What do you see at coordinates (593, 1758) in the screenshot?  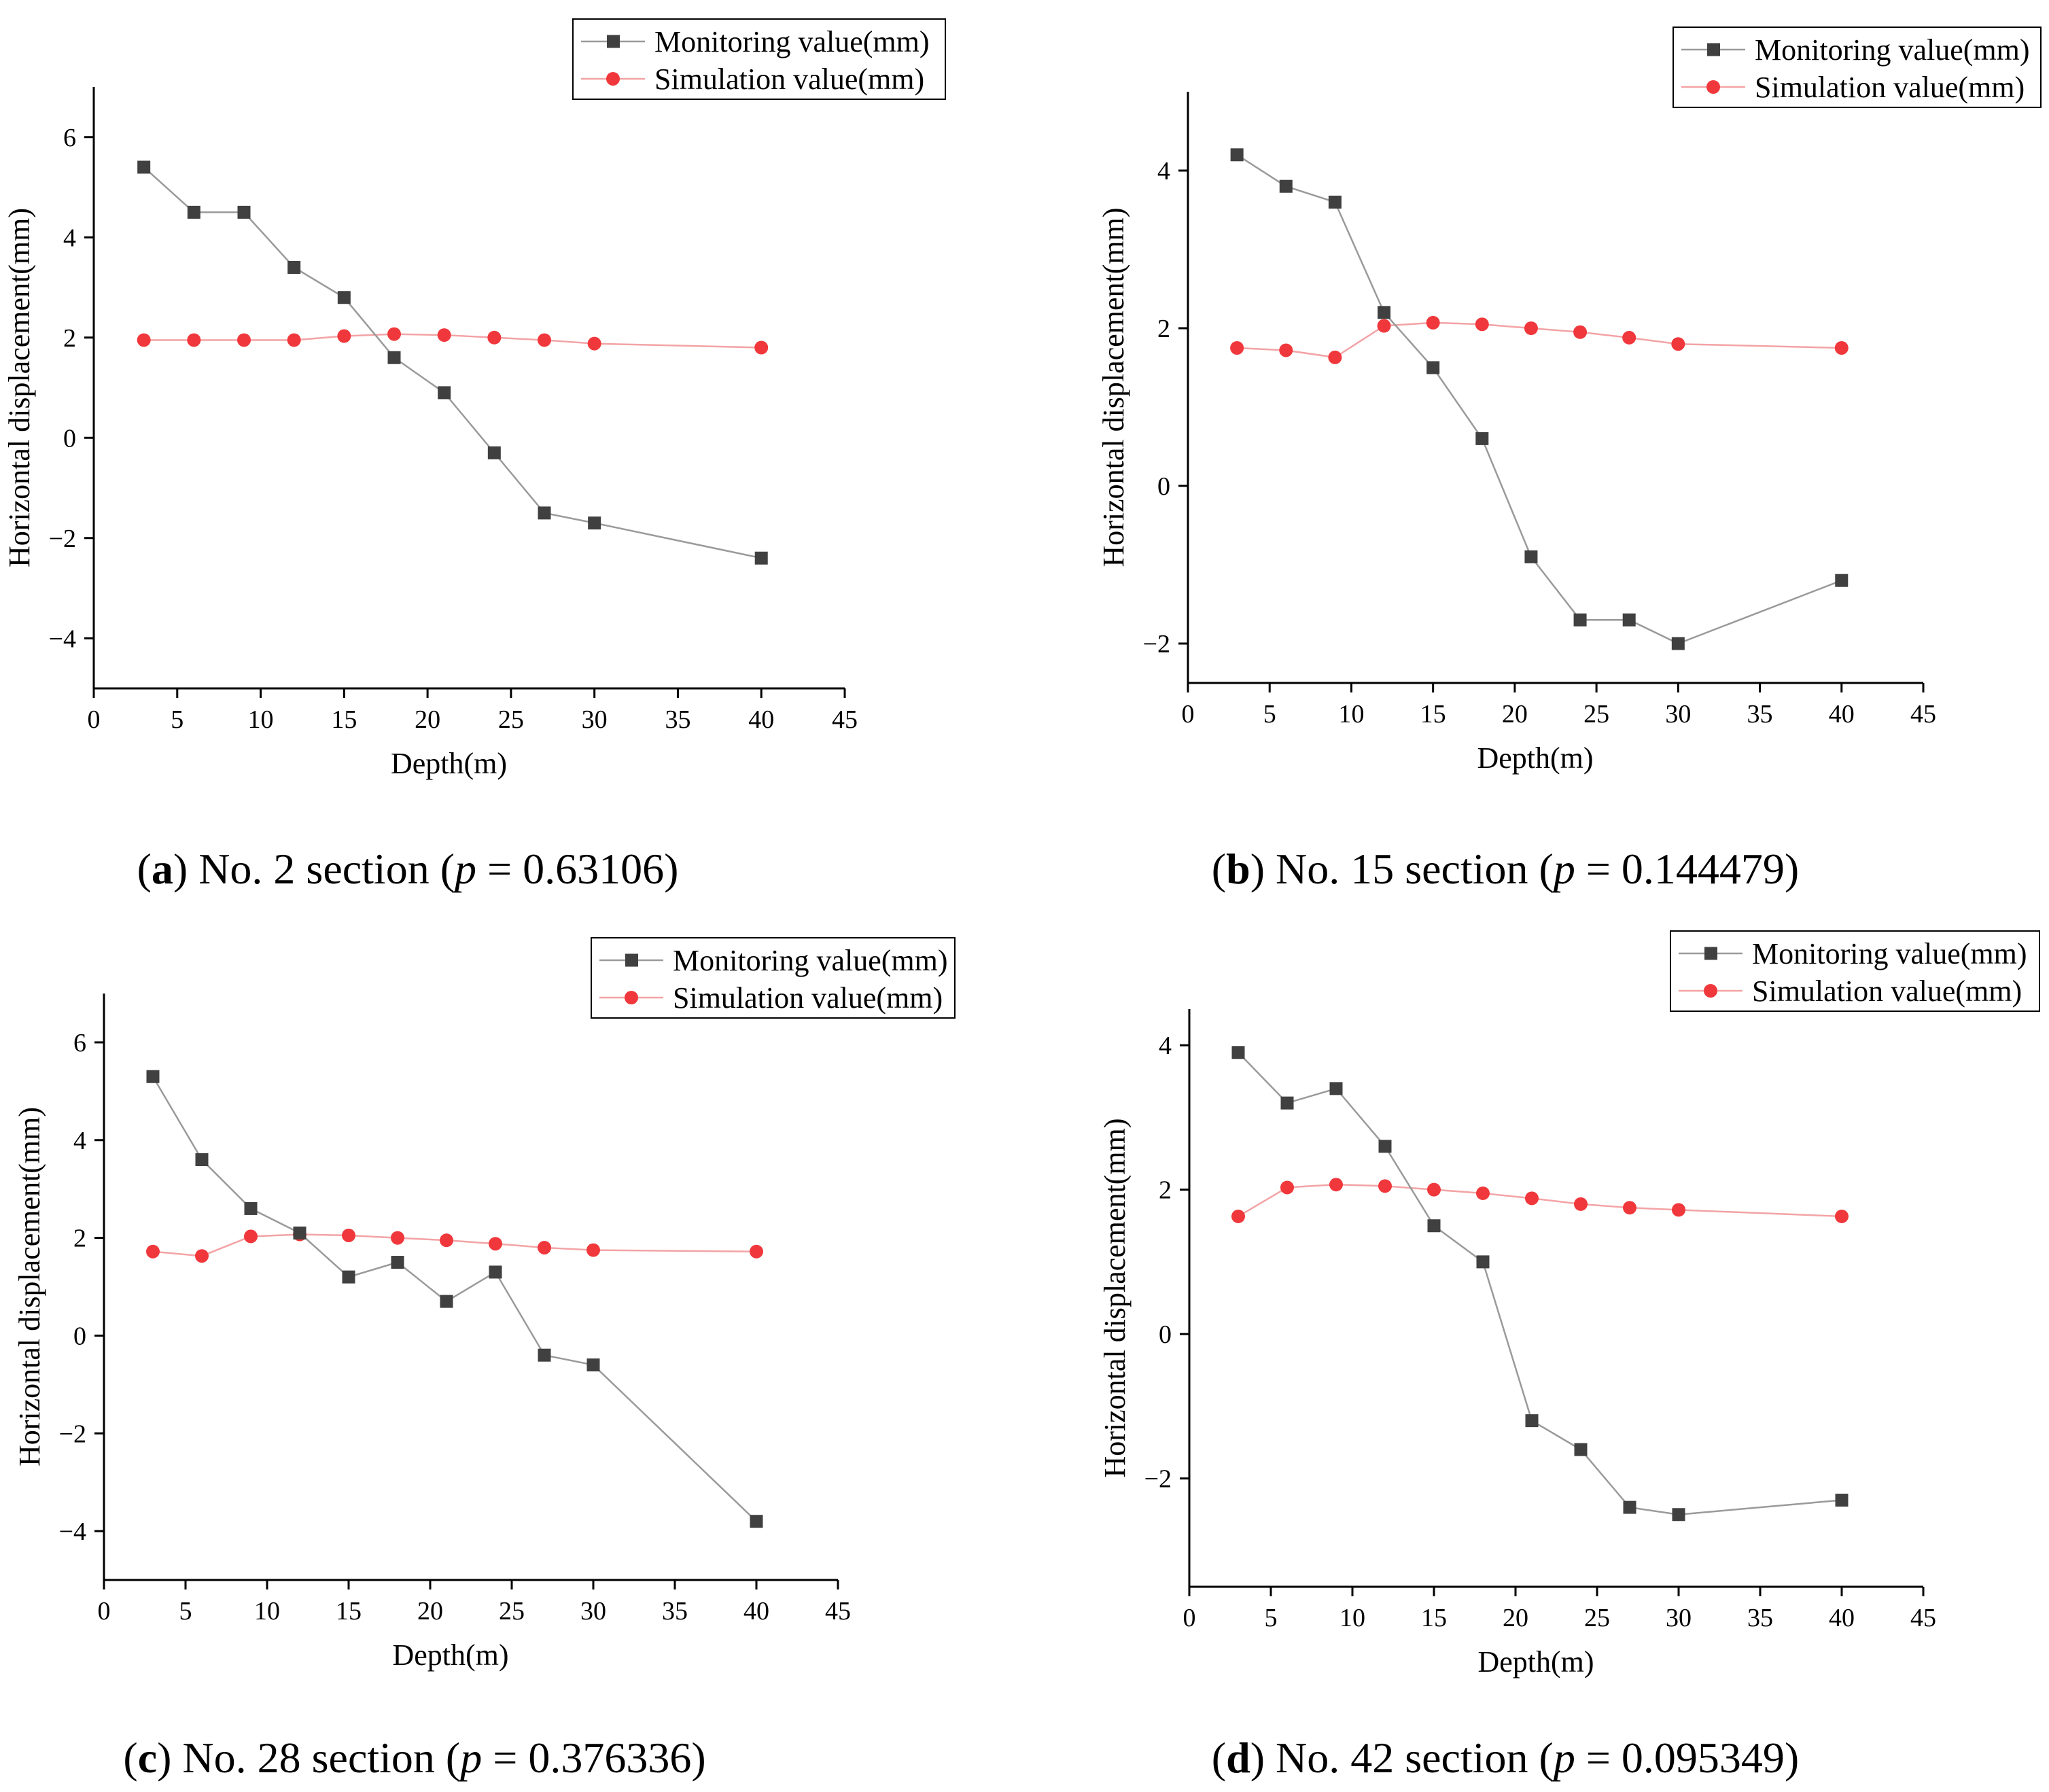 I see `caption-value: = 0.376336)` at bounding box center [593, 1758].